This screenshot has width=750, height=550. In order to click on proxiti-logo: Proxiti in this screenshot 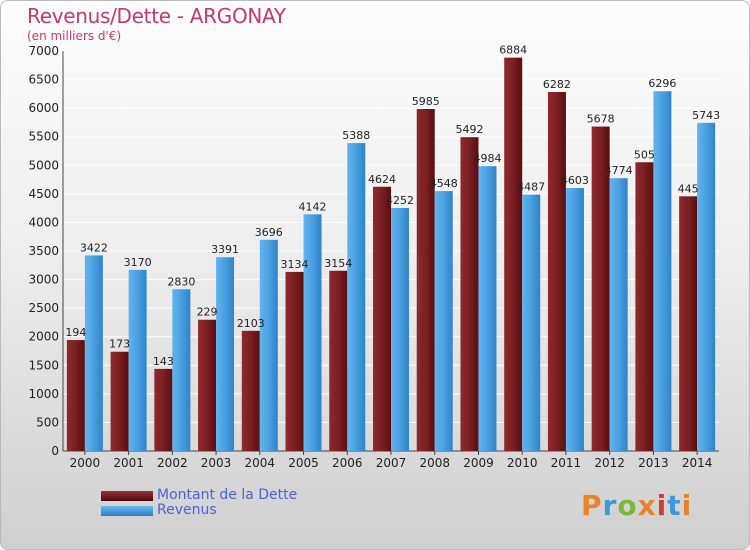, I will do `click(636, 505)`.